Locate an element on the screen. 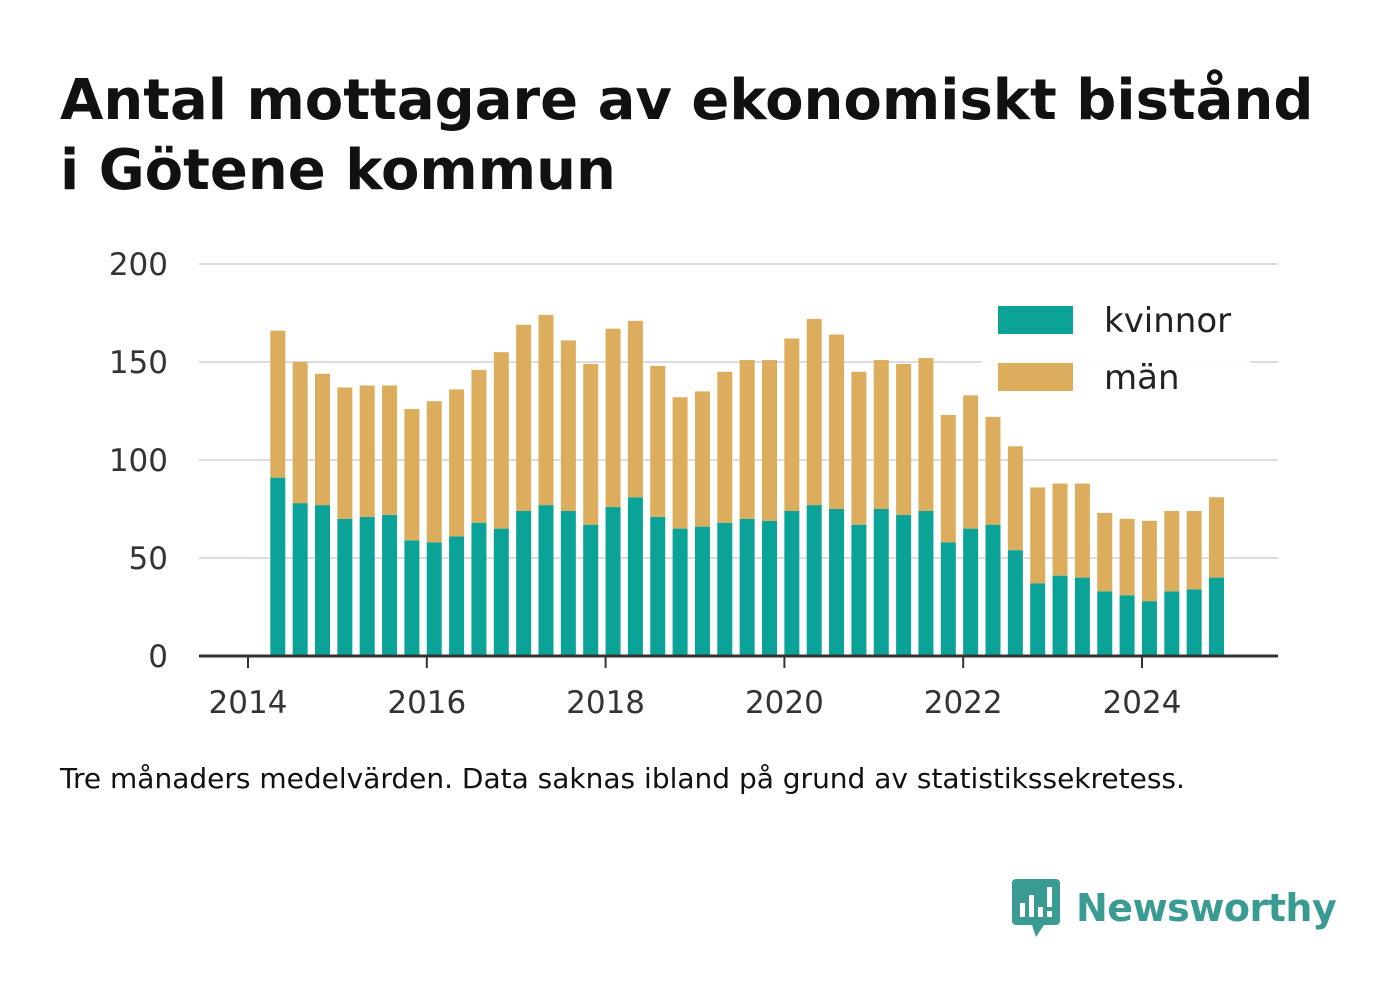 This screenshot has width=1382, height=999. y-tick-label: 200 is located at coordinates (138, 265).